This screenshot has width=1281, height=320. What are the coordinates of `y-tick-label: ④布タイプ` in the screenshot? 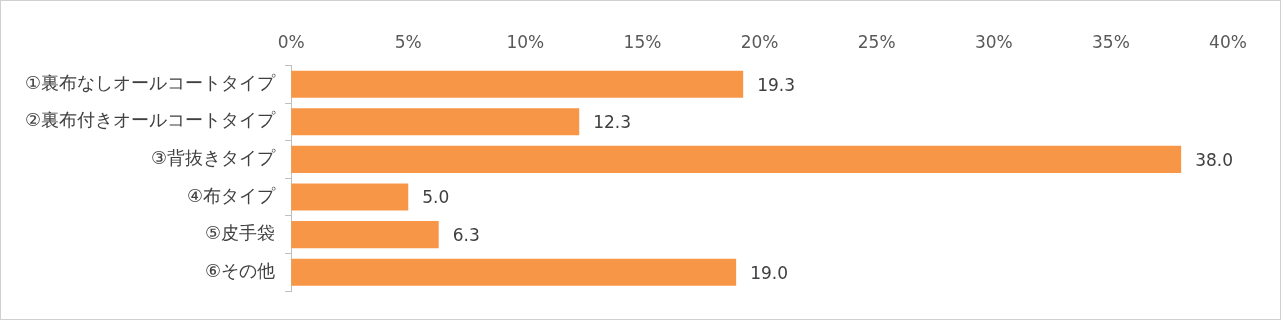 It's located at (232, 195).